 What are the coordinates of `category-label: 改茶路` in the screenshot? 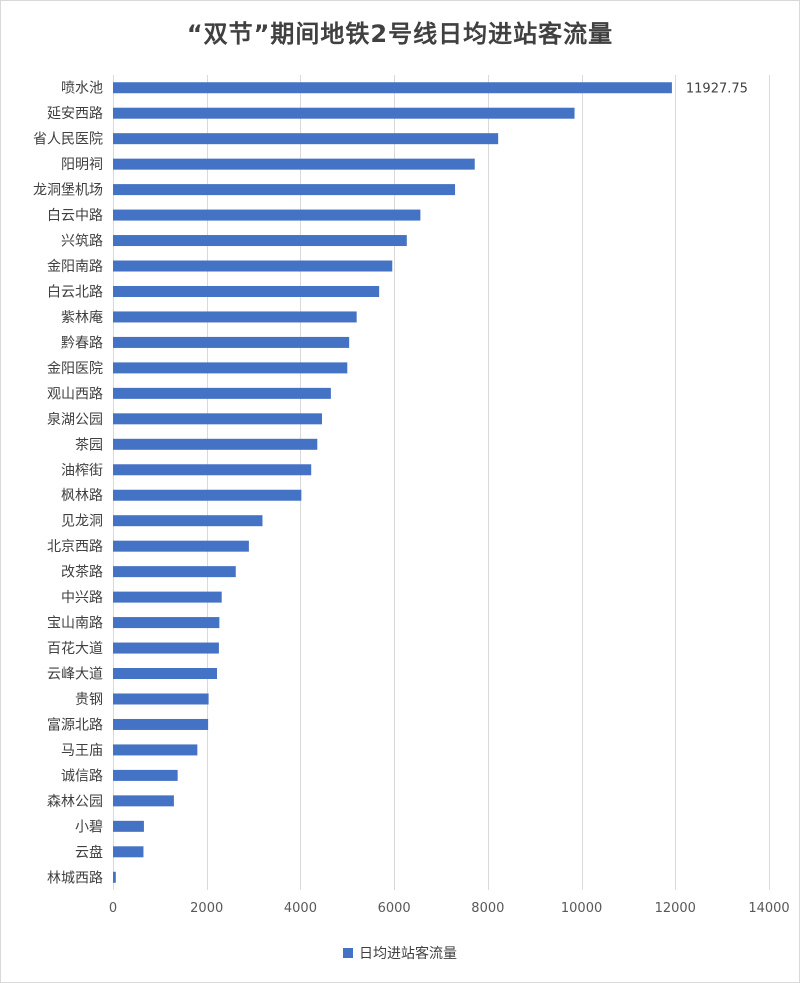 It's located at (82, 573).